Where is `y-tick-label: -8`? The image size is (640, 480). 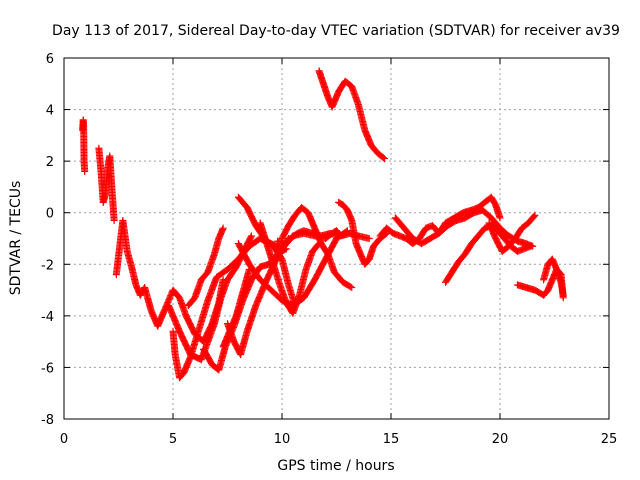
y-tick-label: -8 is located at coordinates (47, 420).